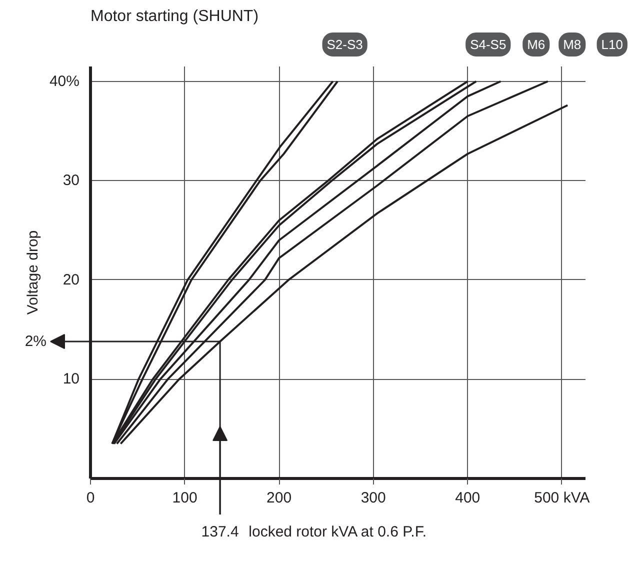 Image resolution: width=634 pixels, height=562 pixels. I want to click on x-tick-label: 200, so click(279, 498).